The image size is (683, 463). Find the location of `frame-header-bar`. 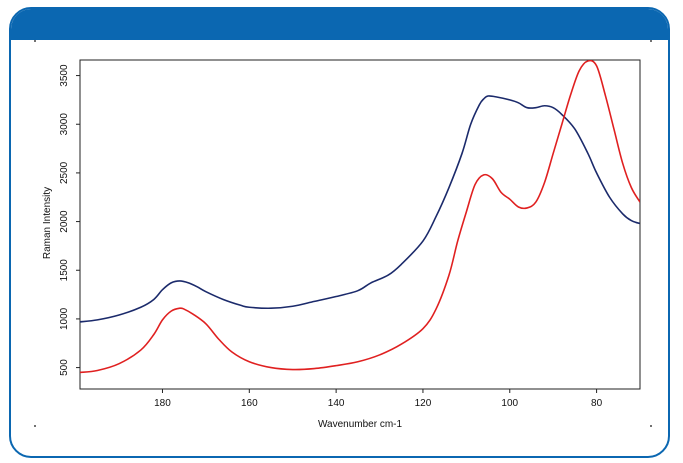

frame-header-bar is located at coordinates (339, 24).